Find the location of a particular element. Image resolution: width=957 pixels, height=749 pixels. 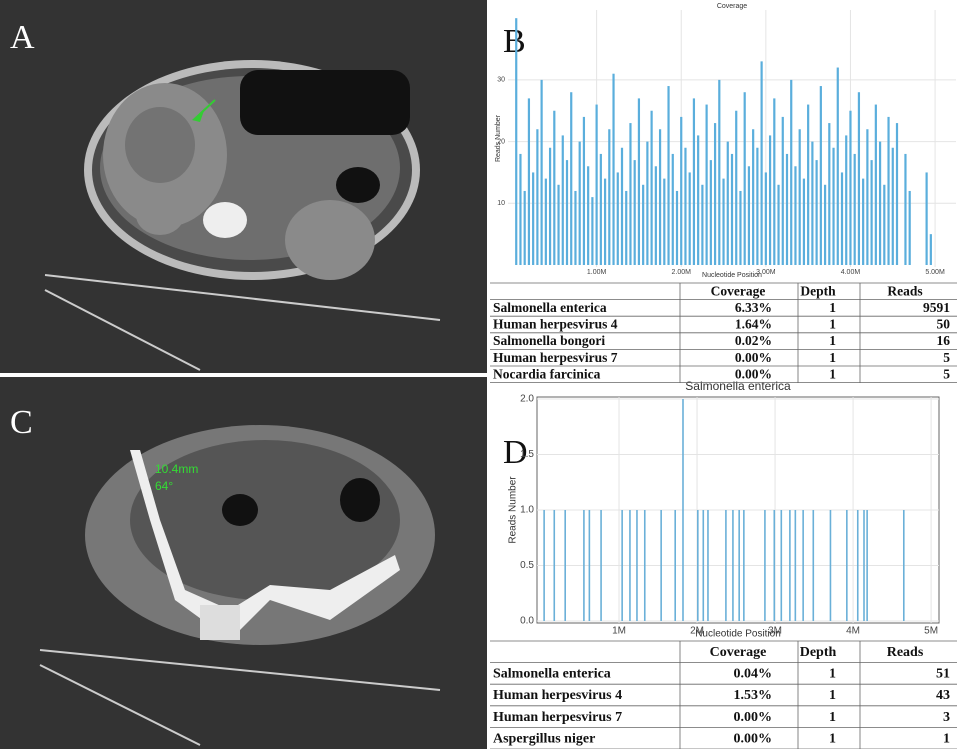

x-tick-label: 5M is located at coordinates (931, 631).